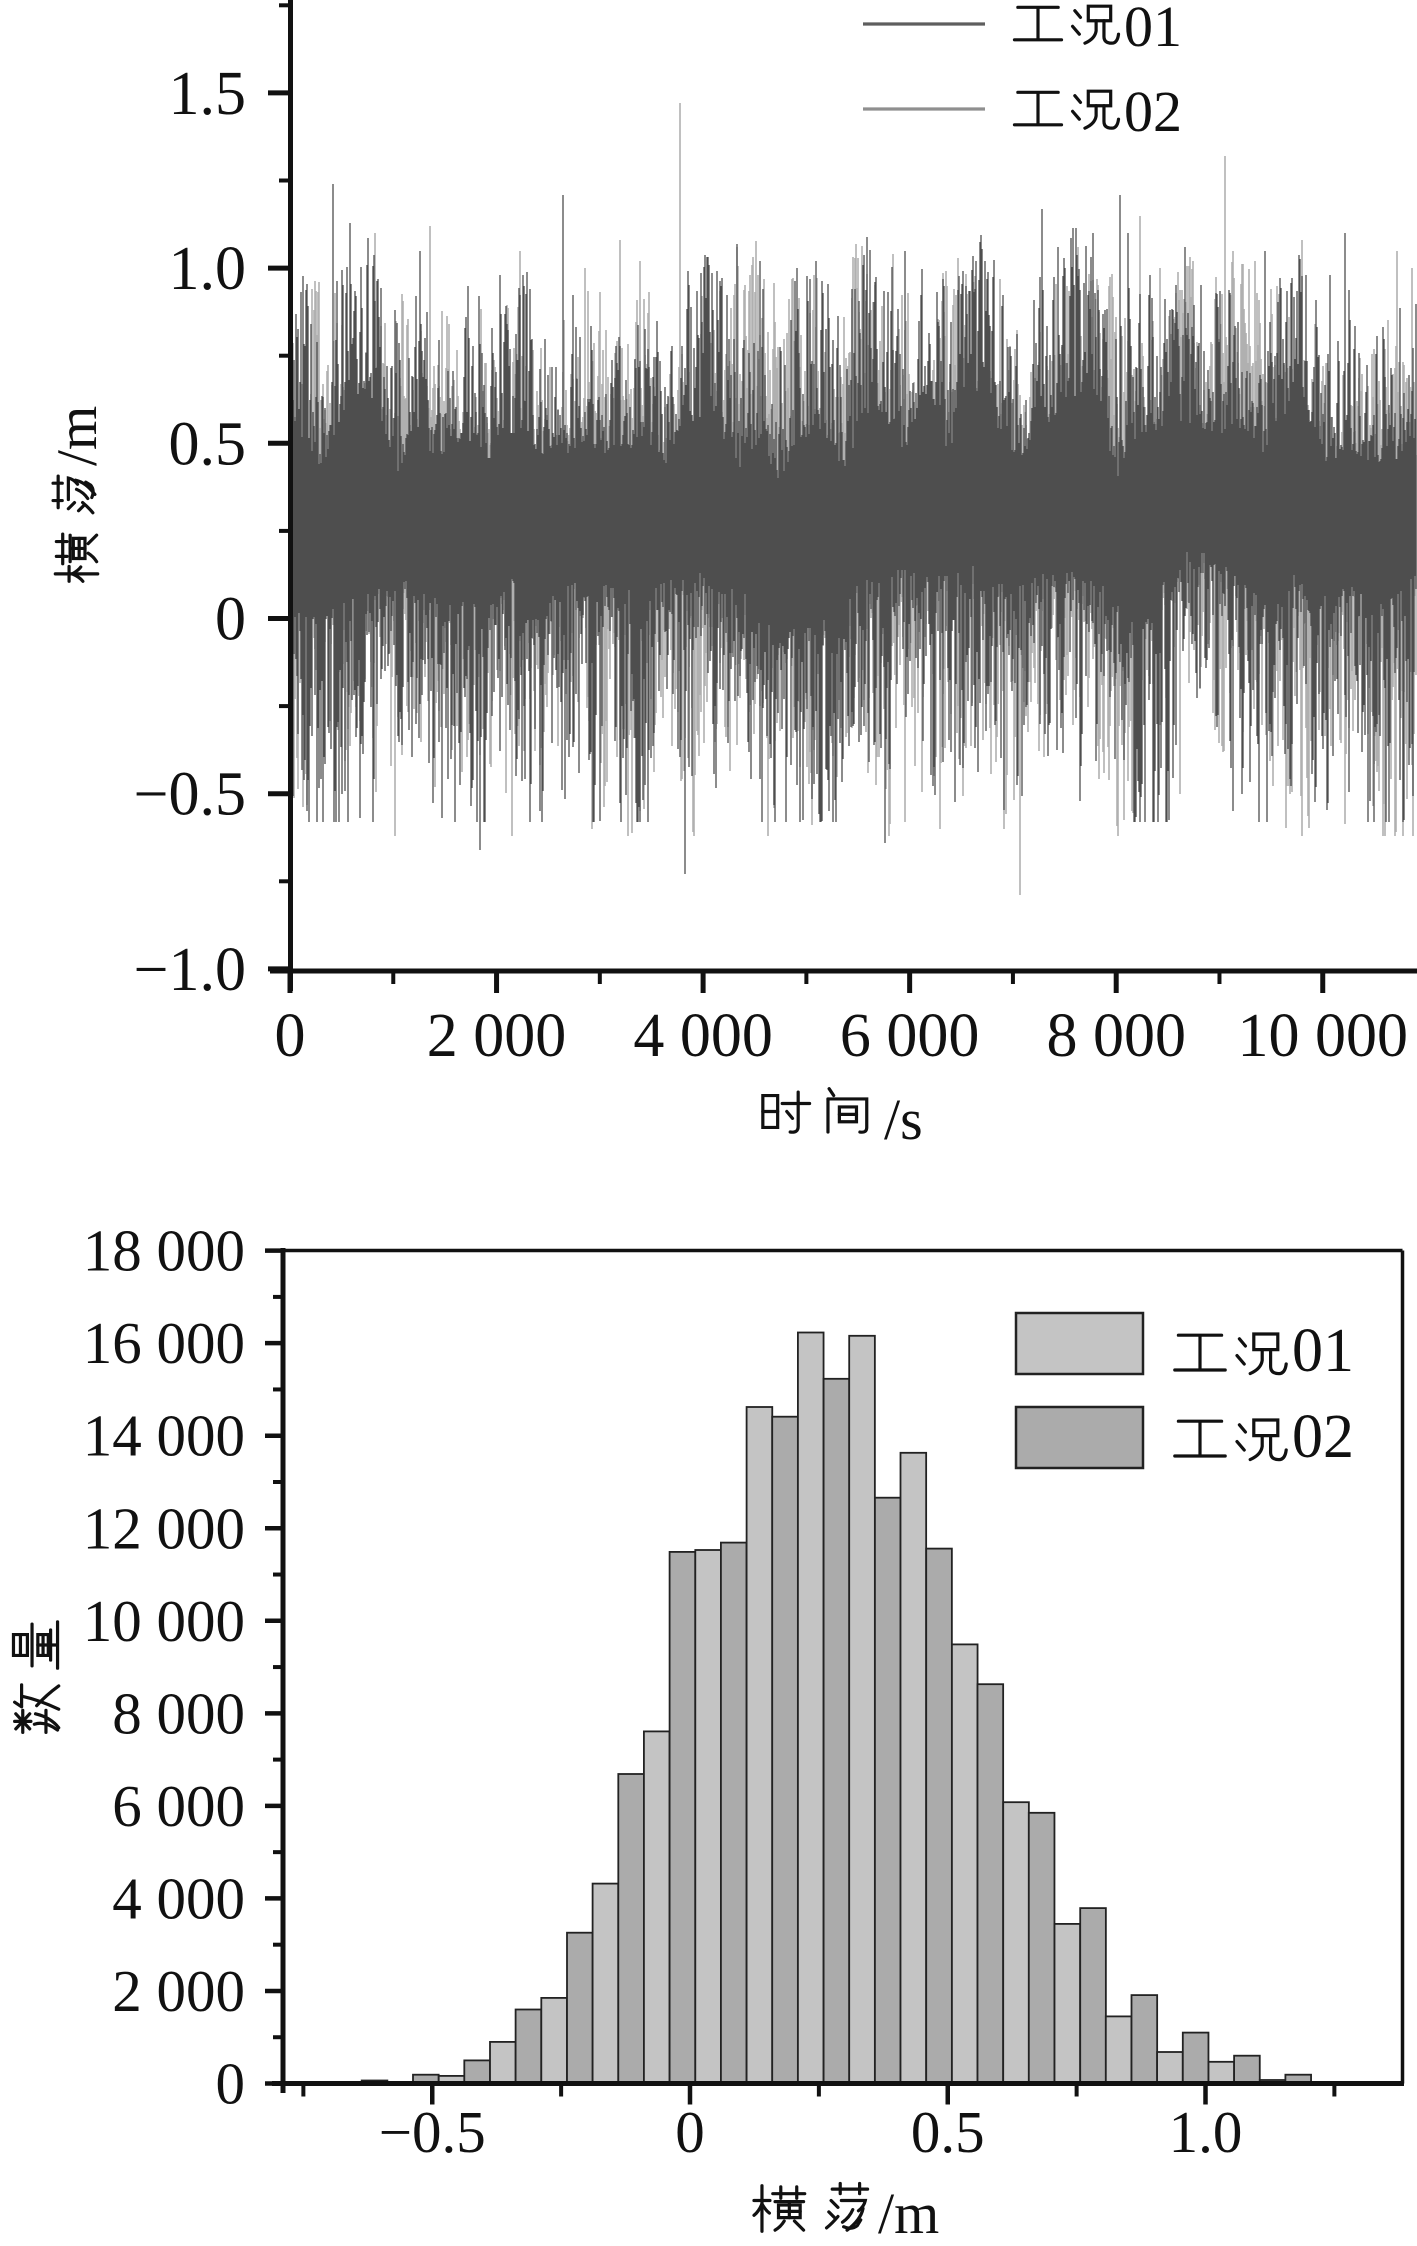 This screenshot has width=1417, height=2246. Describe the element at coordinates (164, 1528) in the screenshot. I see `svg-text: 12 000` at that location.